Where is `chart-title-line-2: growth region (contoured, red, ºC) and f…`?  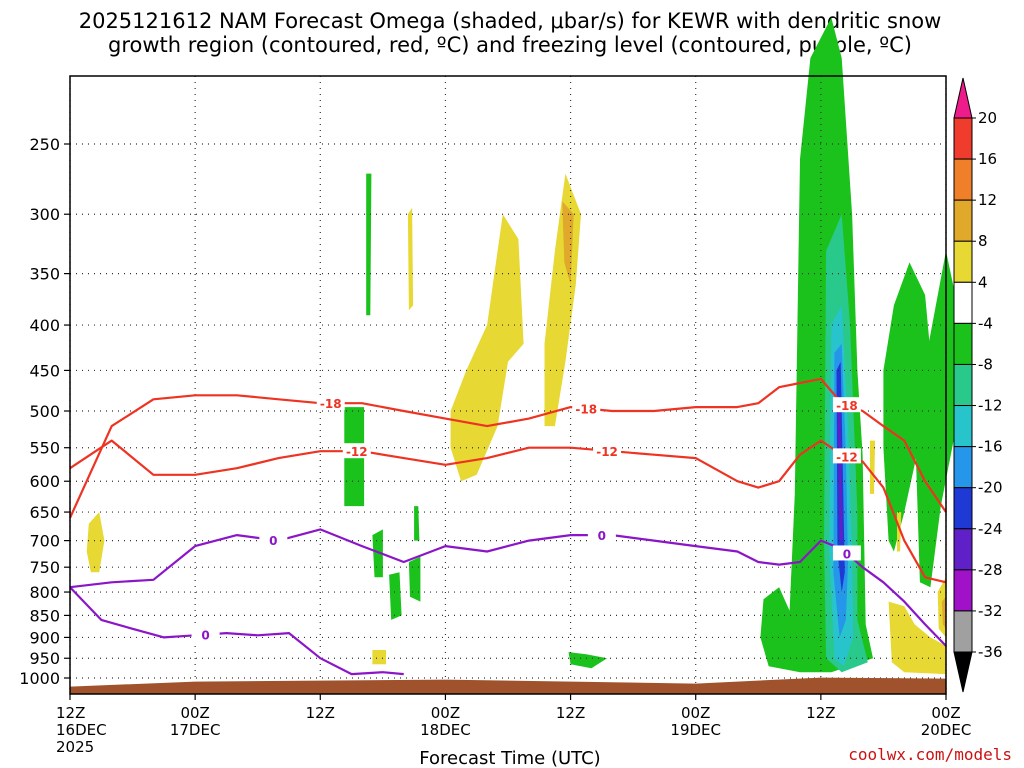
chart-title-line-2: growth region (contoured, red, ºC) and f… is located at coordinates (510, 45).